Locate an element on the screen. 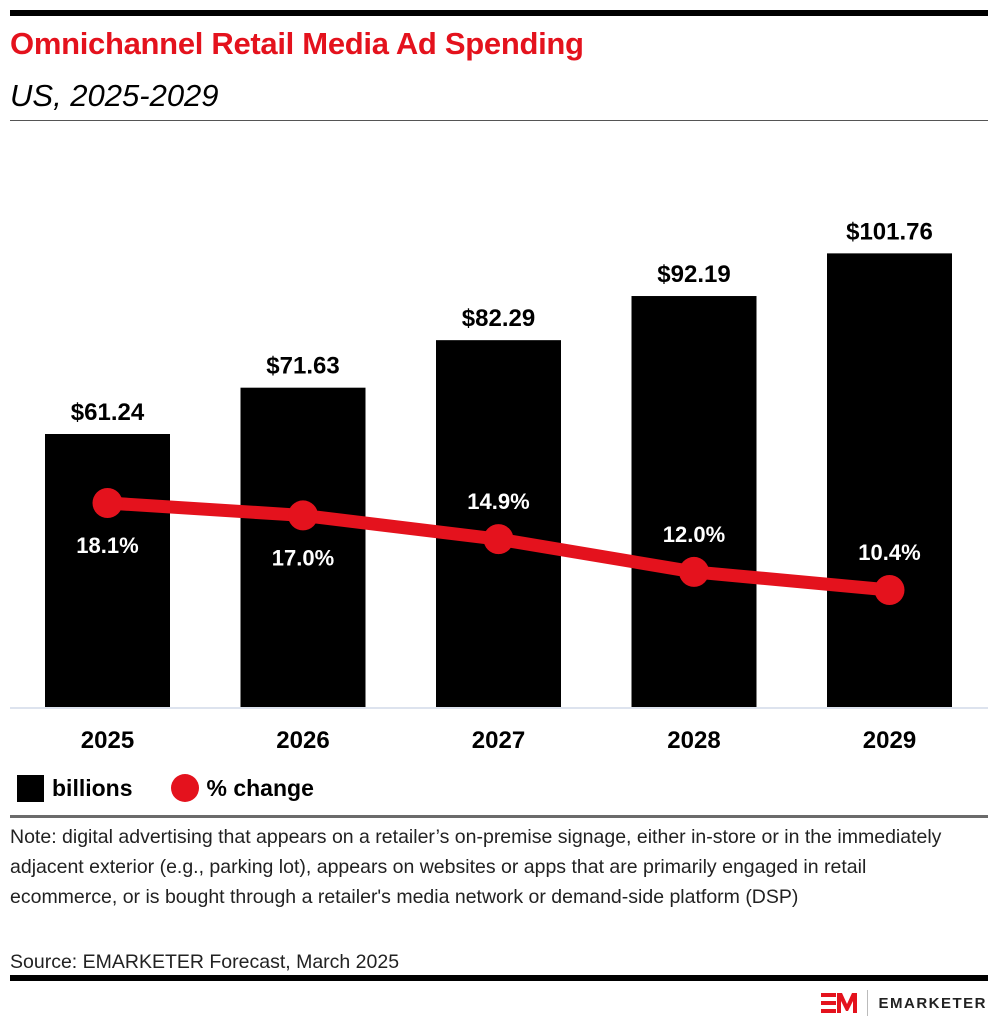 The height and width of the screenshot is (1024, 997). line-value-label: 14.9% is located at coordinates (498, 501).